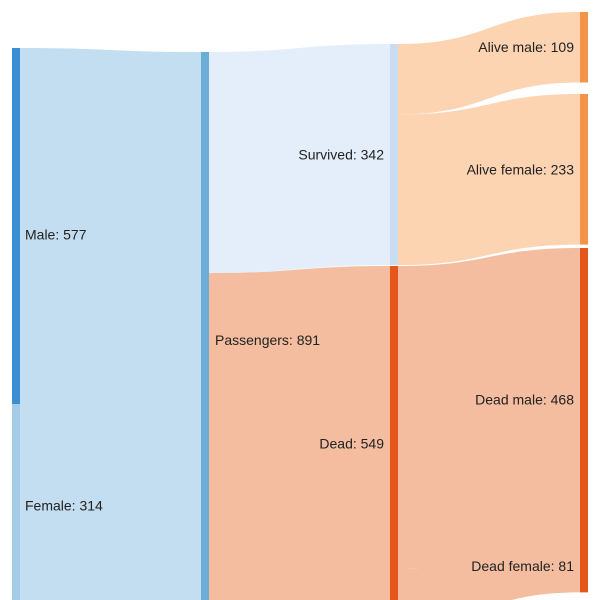 Image resolution: width=600 pixels, height=600 pixels. What do you see at coordinates (205, 326) in the screenshot?
I see `node-passengers` at bounding box center [205, 326].